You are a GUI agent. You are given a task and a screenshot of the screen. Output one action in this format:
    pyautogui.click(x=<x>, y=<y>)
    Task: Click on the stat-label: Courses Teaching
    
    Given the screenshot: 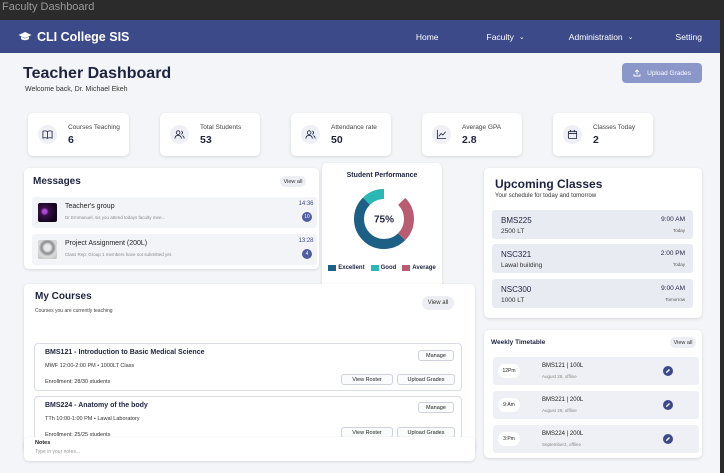 What is the action you would take?
    pyautogui.click(x=94, y=127)
    